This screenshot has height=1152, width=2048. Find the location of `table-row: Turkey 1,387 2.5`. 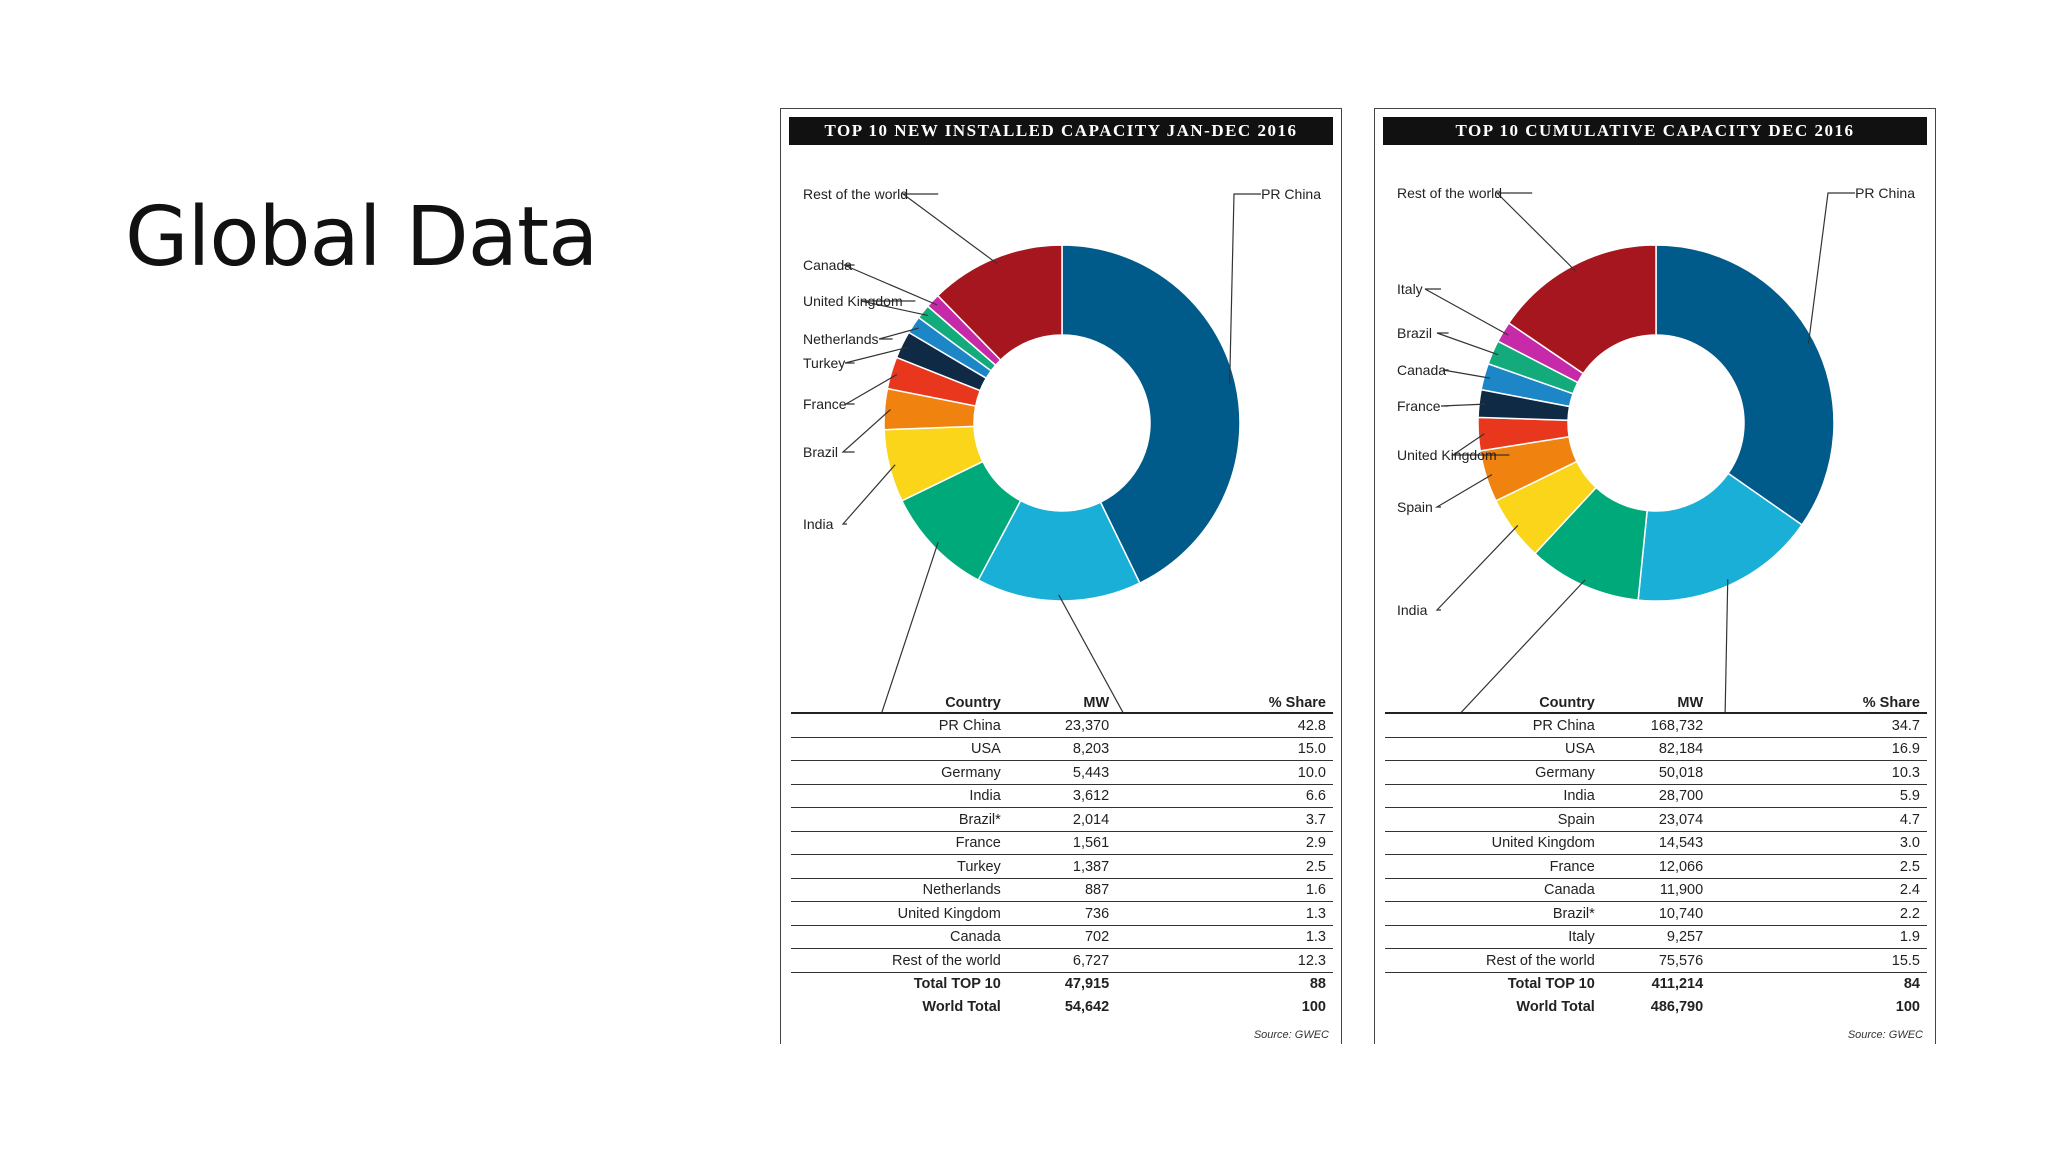

table-row: Turkey 1,387 2.5 is located at coordinates (1062, 866).